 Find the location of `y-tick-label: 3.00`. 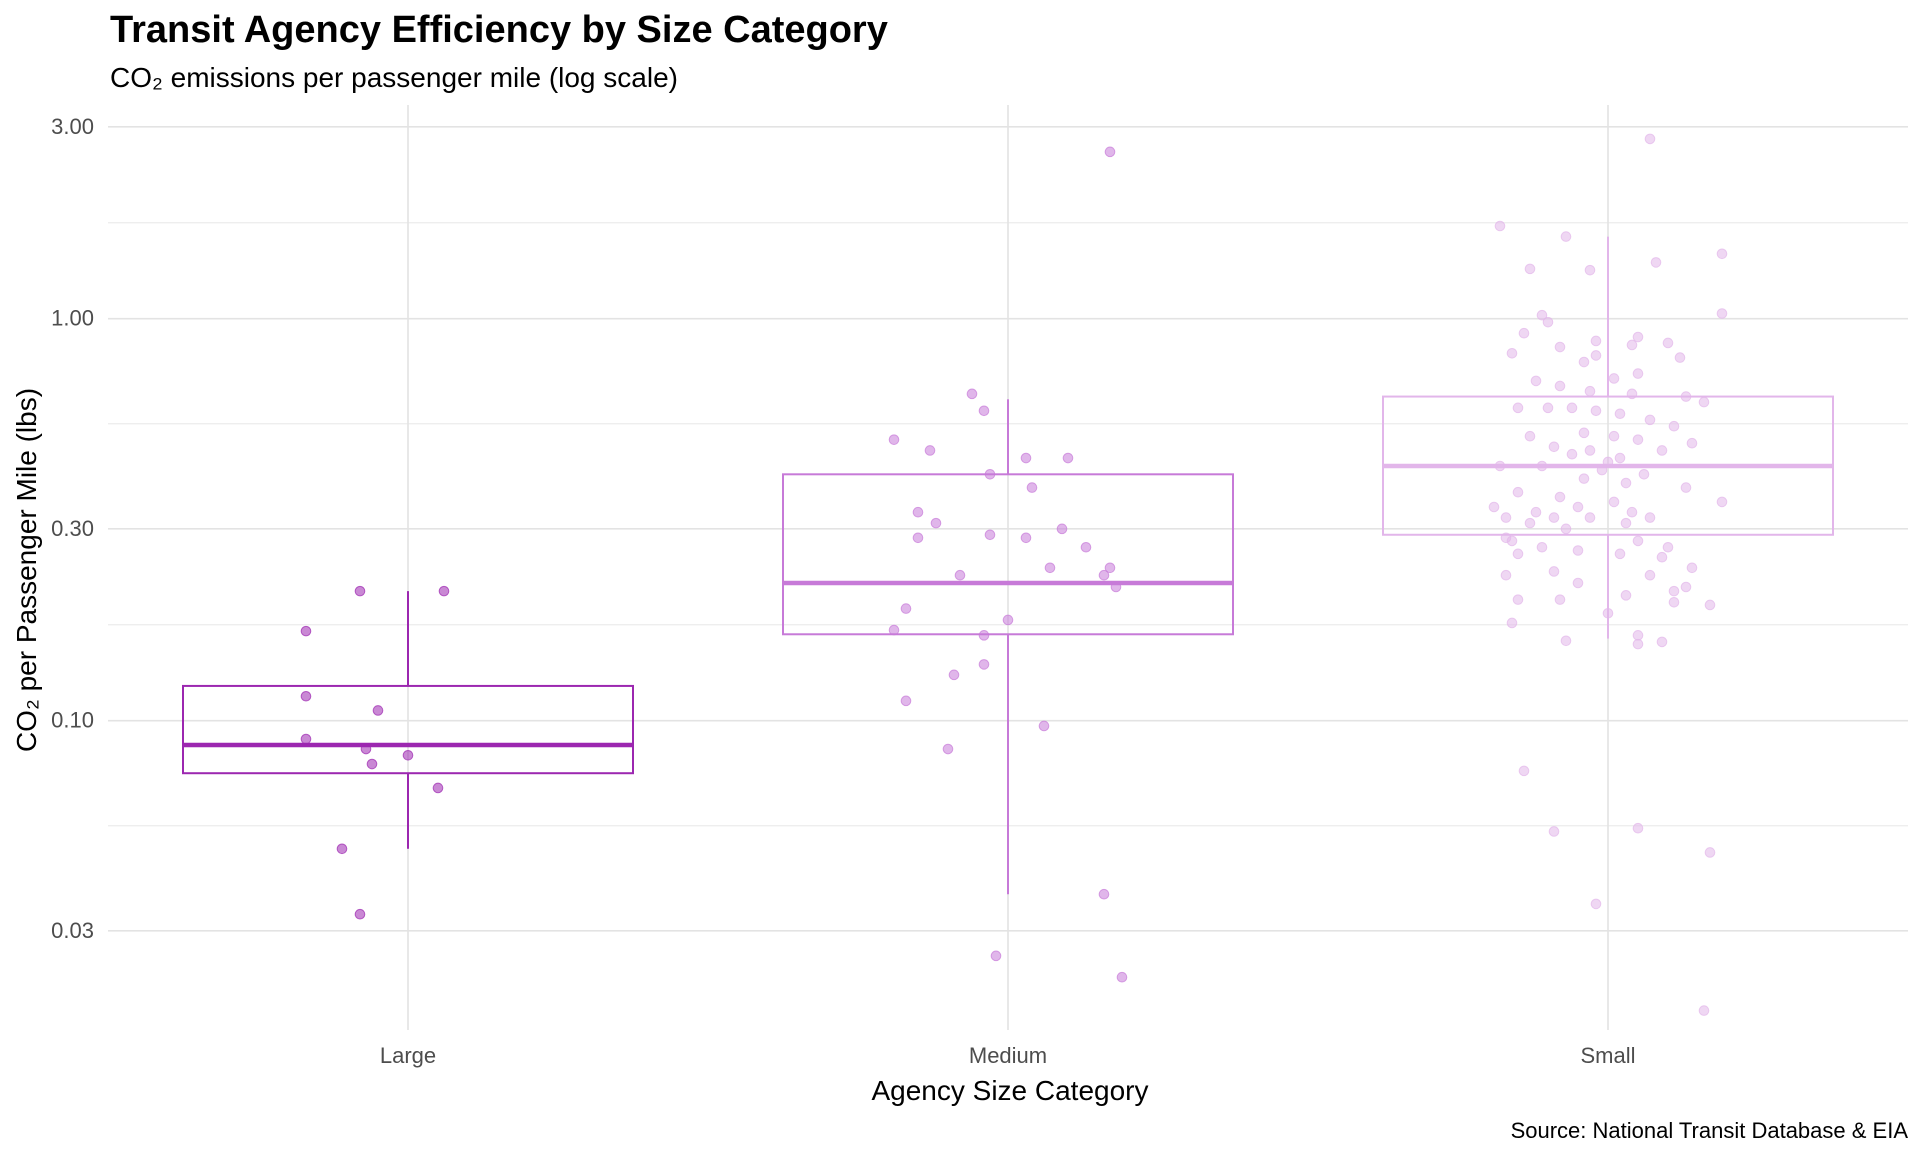

y-tick-label: 3.00 is located at coordinates (72, 126).